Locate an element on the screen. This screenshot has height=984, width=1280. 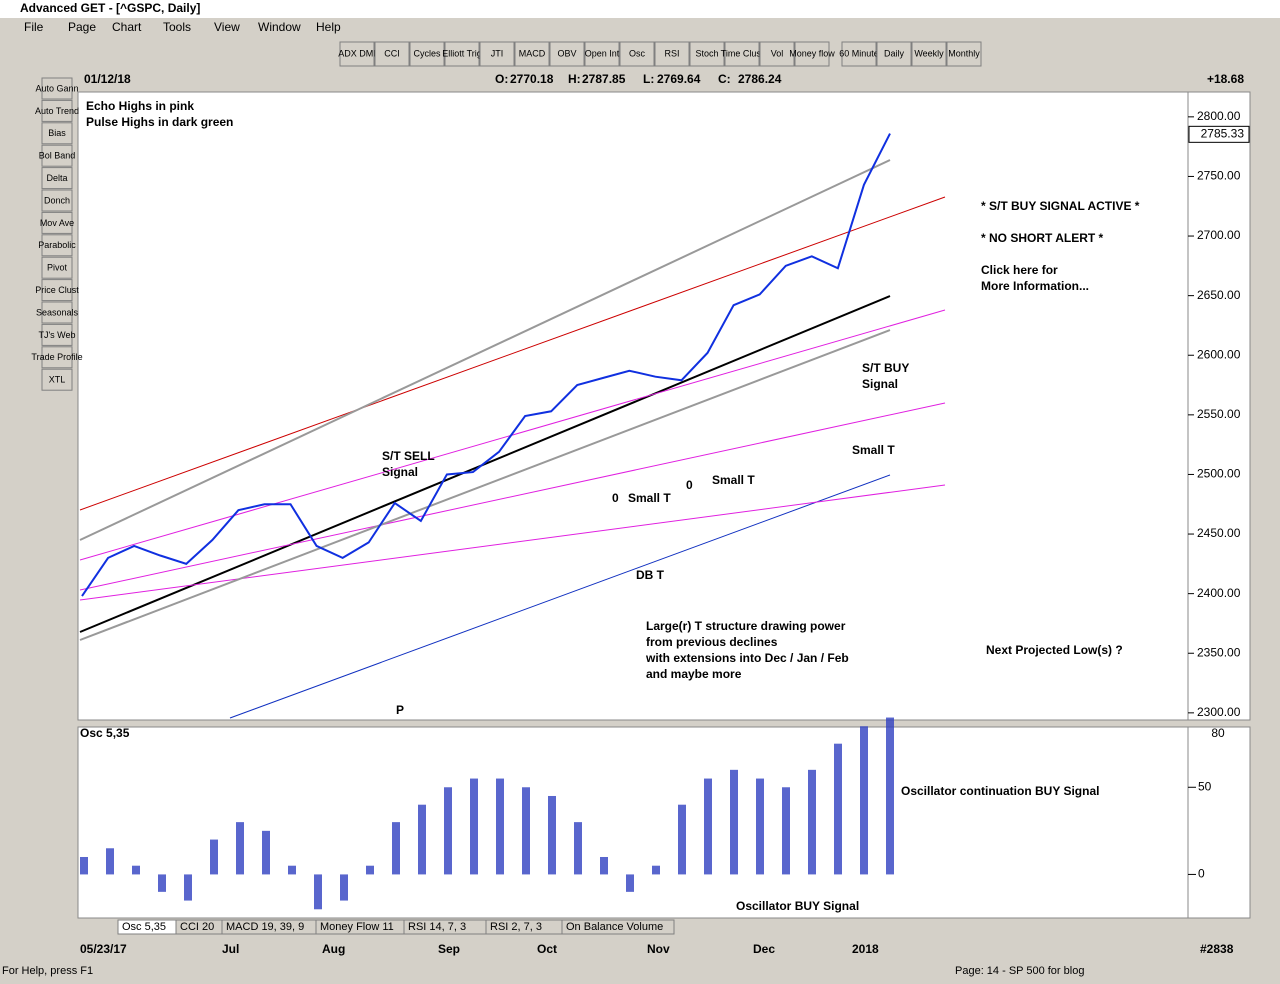
annotation: S/T SELL is located at coordinates (408, 456).